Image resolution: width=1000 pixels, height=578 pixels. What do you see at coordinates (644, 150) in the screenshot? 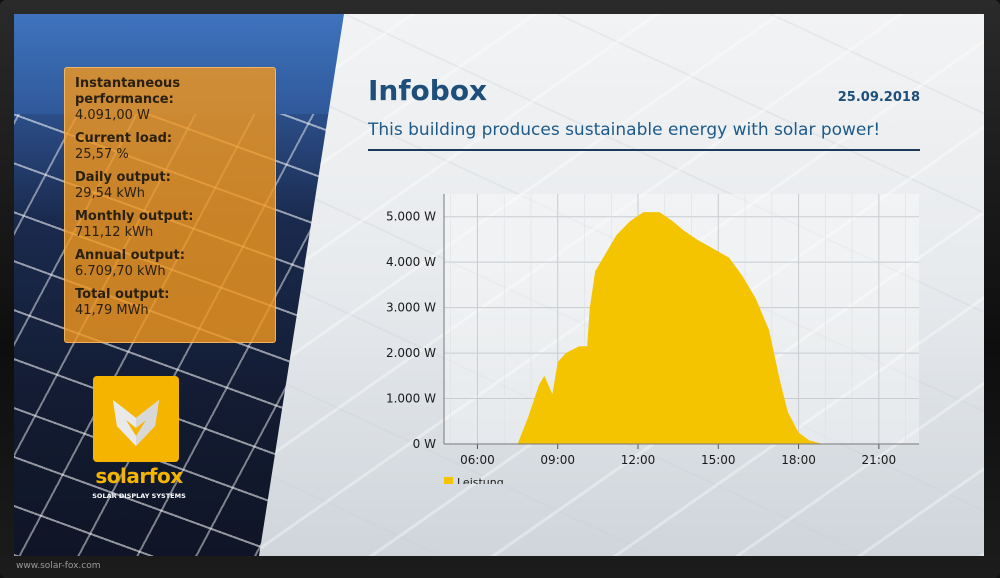
I see `header-divider` at bounding box center [644, 150].